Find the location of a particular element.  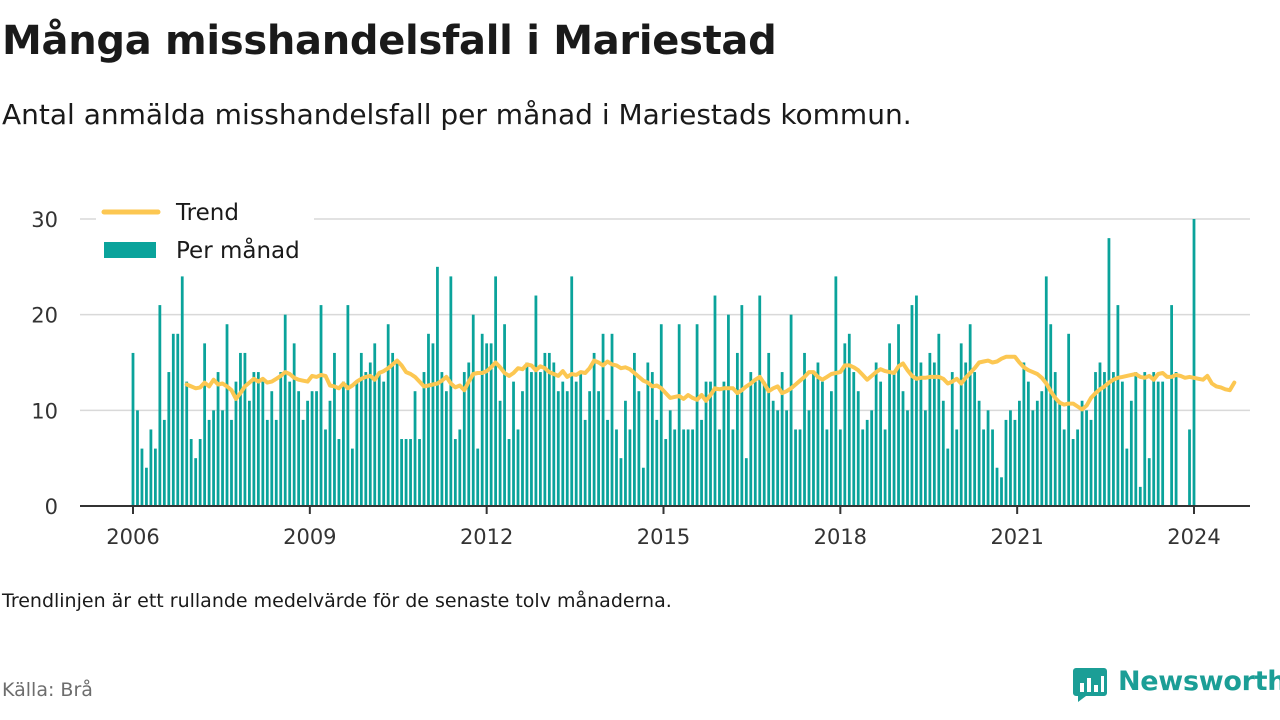

x-tick-label: 2006 is located at coordinates (132, 537).